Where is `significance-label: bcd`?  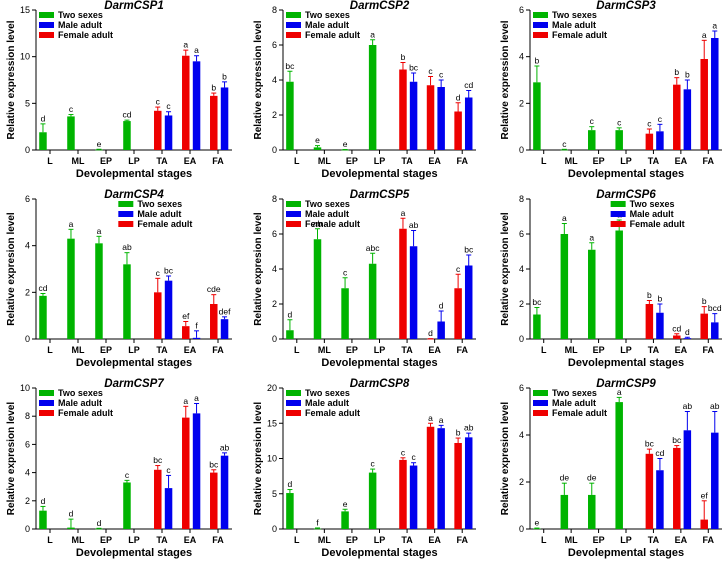
significance-label: bcd is located at coordinates (715, 308).